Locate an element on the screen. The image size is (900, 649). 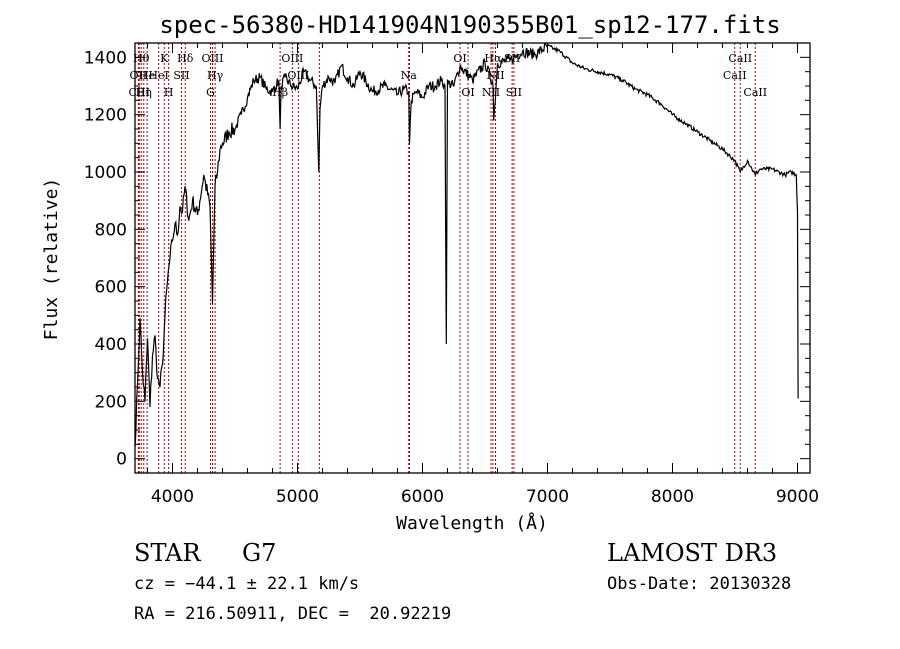
y-tick-label: 200 is located at coordinates (111, 402).